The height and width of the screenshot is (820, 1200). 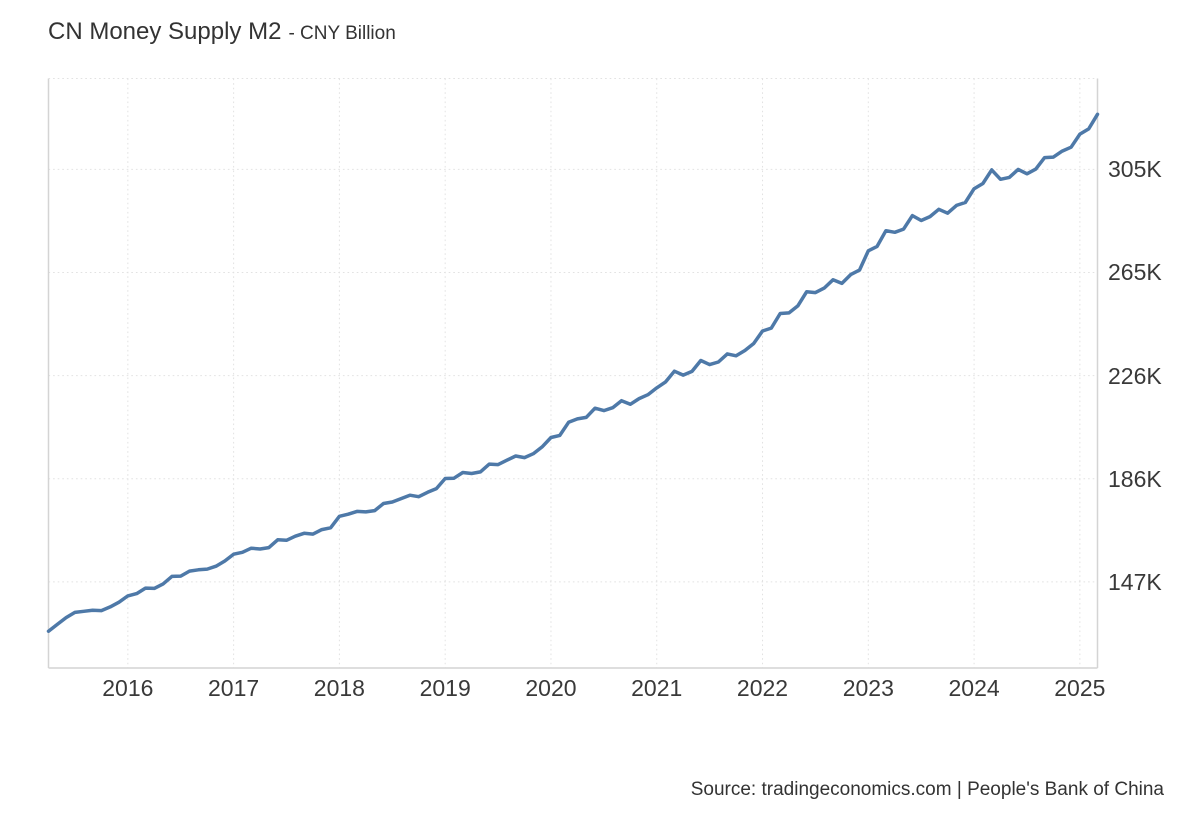 What do you see at coordinates (868, 688) in the screenshot?
I see `x-tick-label: 2023` at bounding box center [868, 688].